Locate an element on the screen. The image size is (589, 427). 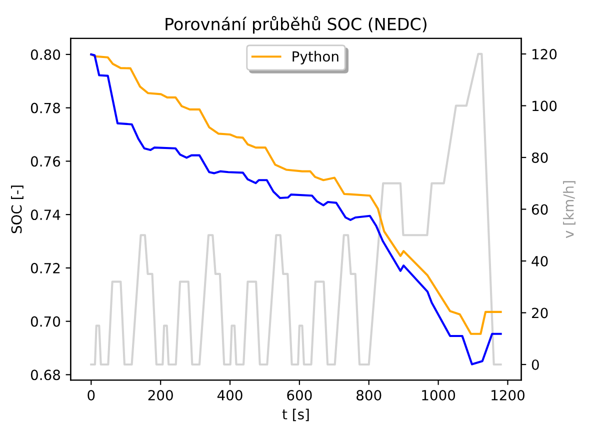
legend-label: Python is located at coordinates (315, 57).